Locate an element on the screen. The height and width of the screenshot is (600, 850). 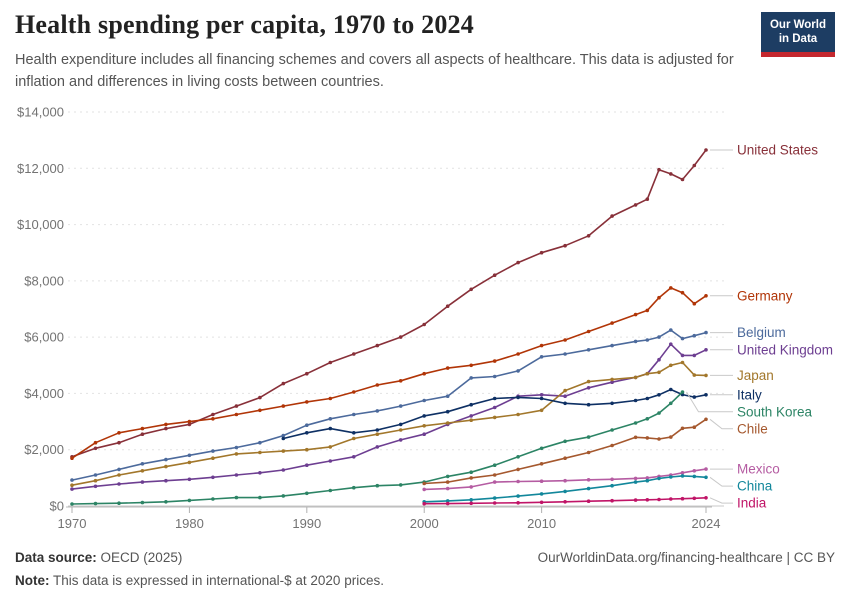
owid-logo: Our World in Data is located at coordinates (798, 34).